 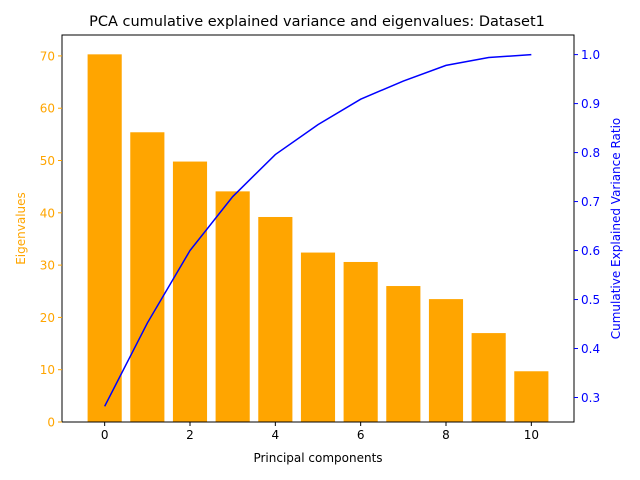 What do you see at coordinates (190, 435) in the screenshot?
I see `x-tick-label-2: 2` at bounding box center [190, 435].